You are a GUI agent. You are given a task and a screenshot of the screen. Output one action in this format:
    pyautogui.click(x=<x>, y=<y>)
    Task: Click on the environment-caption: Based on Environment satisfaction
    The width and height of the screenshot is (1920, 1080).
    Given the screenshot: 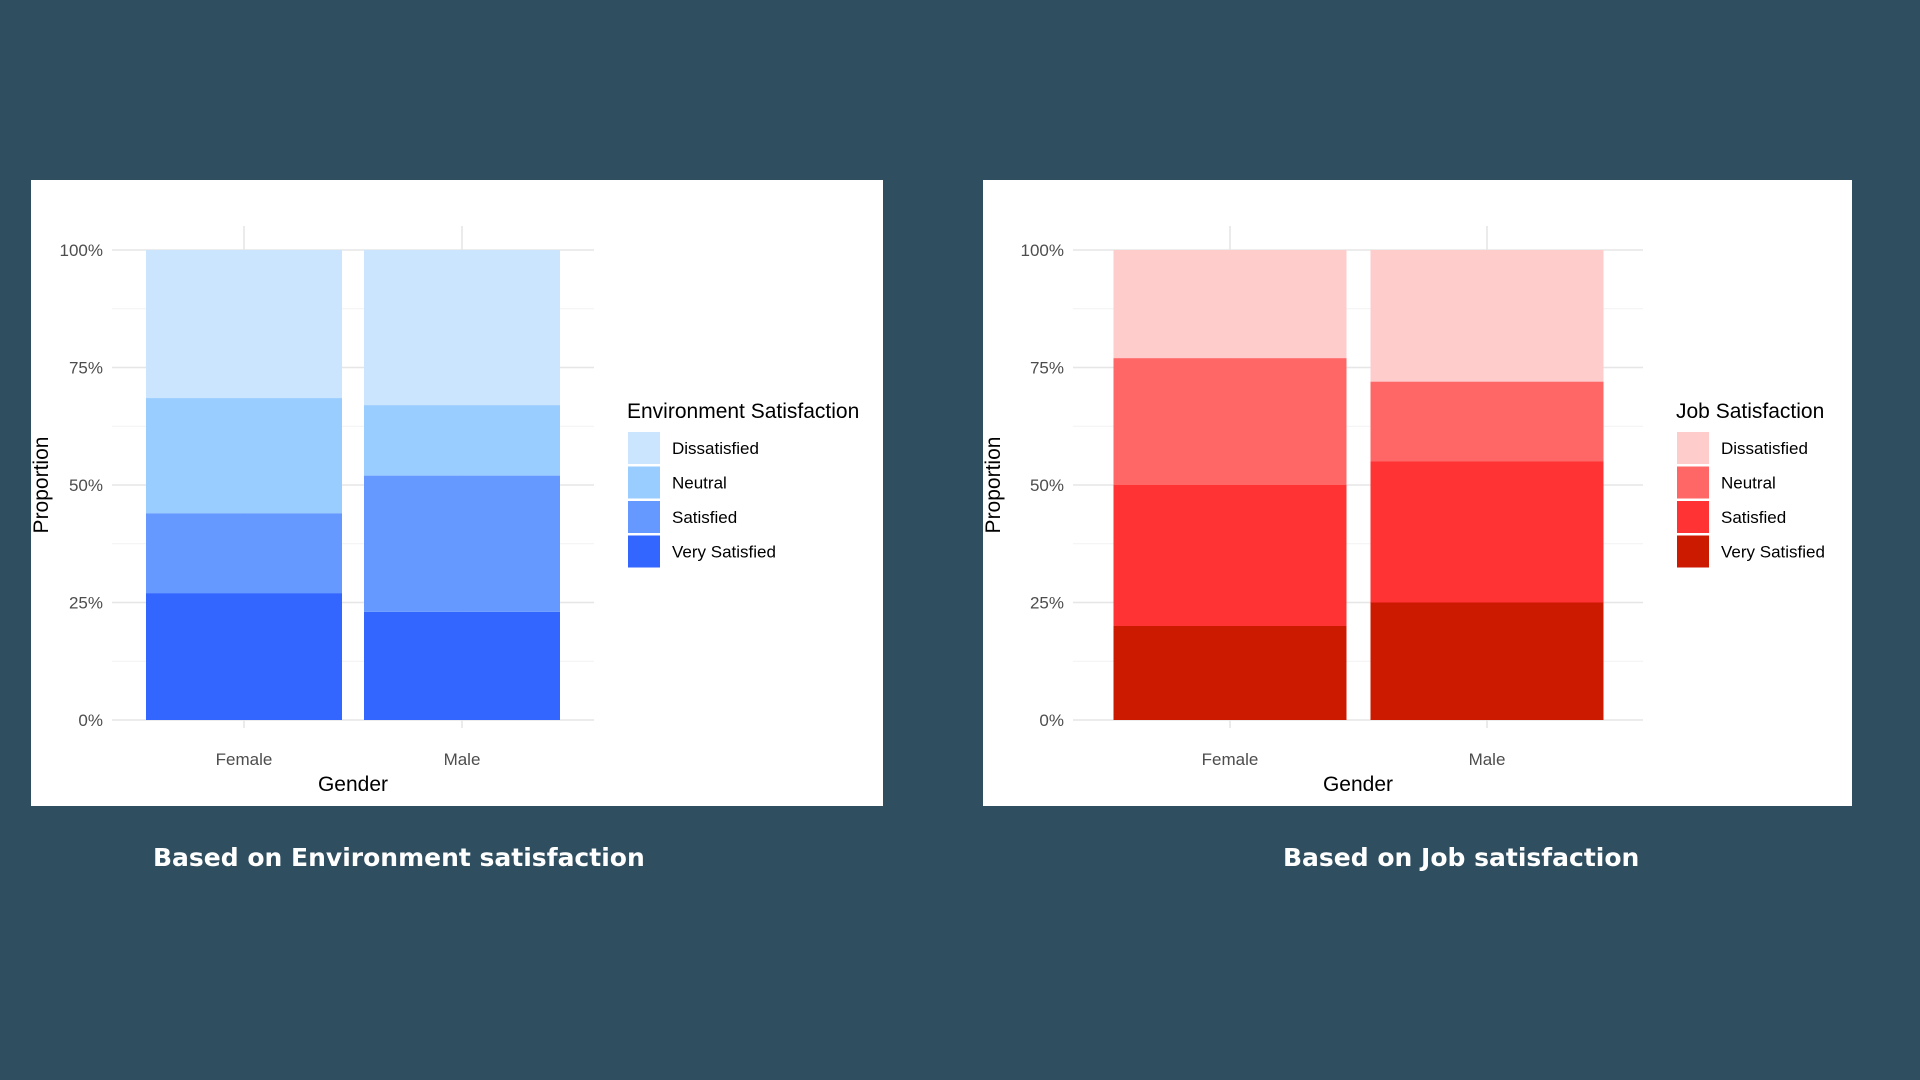 What is the action you would take?
    pyautogui.click(x=399, y=857)
    